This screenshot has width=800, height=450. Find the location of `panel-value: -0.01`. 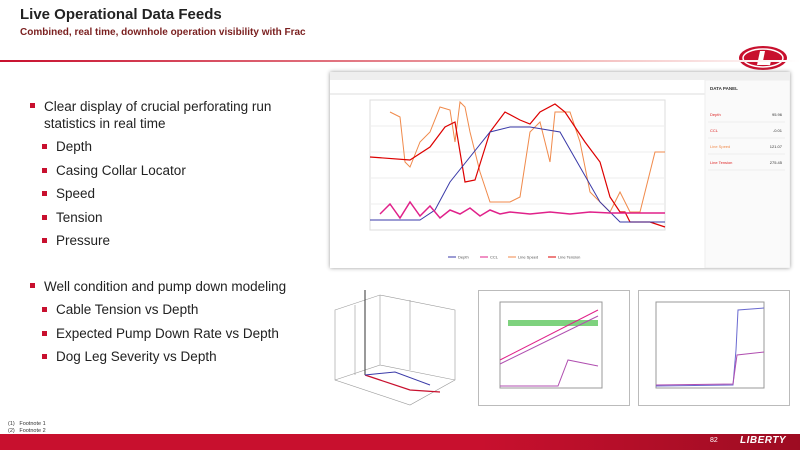

panel-value: -0.01 is located at coordinates (778, 130).